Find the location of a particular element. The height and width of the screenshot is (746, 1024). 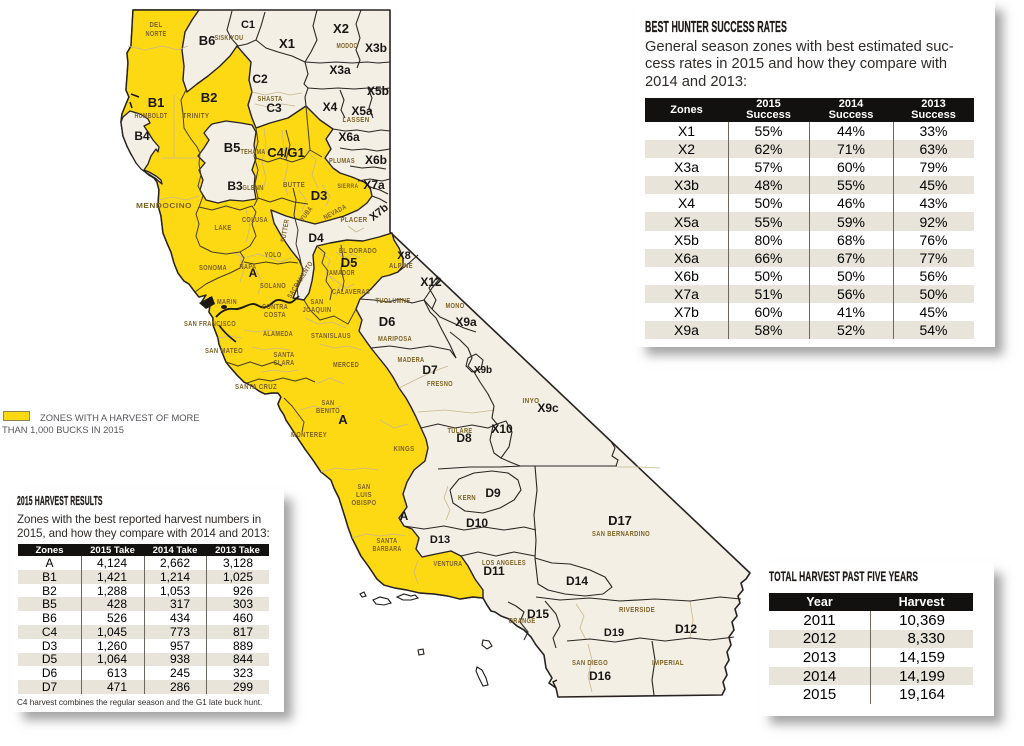

svg-text: EL DORADO is located at coordinates (358, 251).